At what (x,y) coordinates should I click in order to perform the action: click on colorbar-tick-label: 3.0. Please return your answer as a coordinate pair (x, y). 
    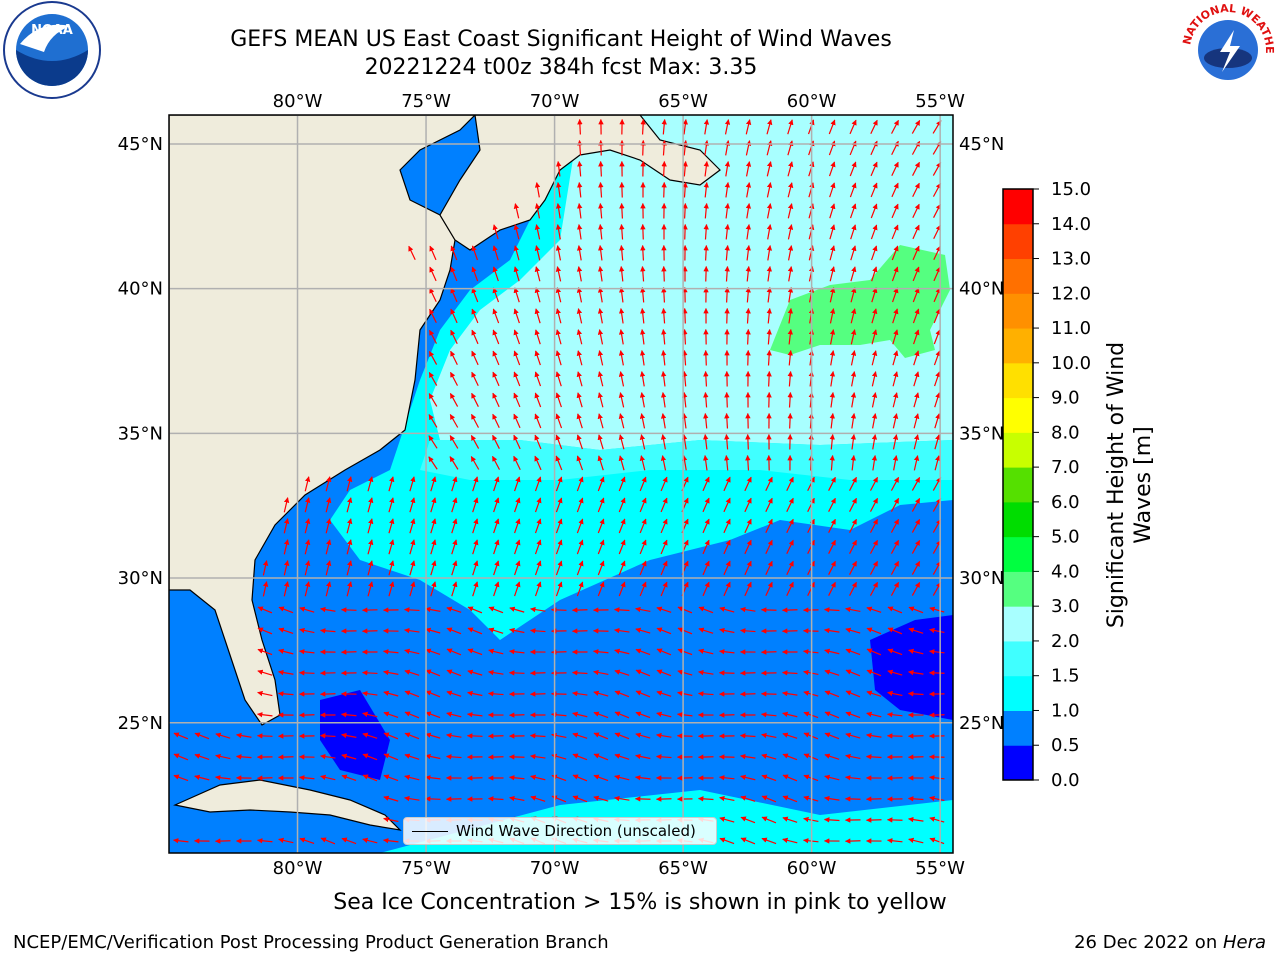
    Looking at the image, I should click on (1065, 606).